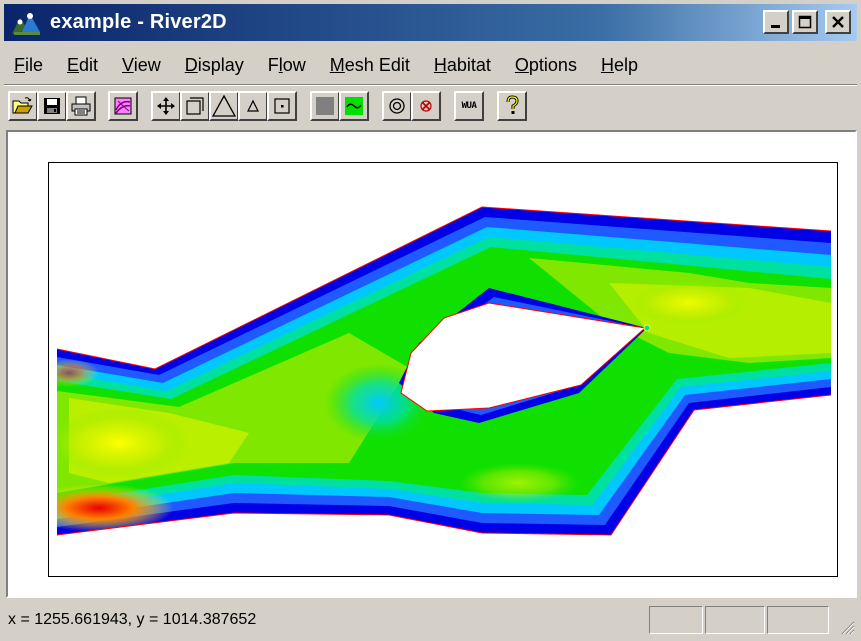  I want to click on open-folder-icon, so click(22, 105).